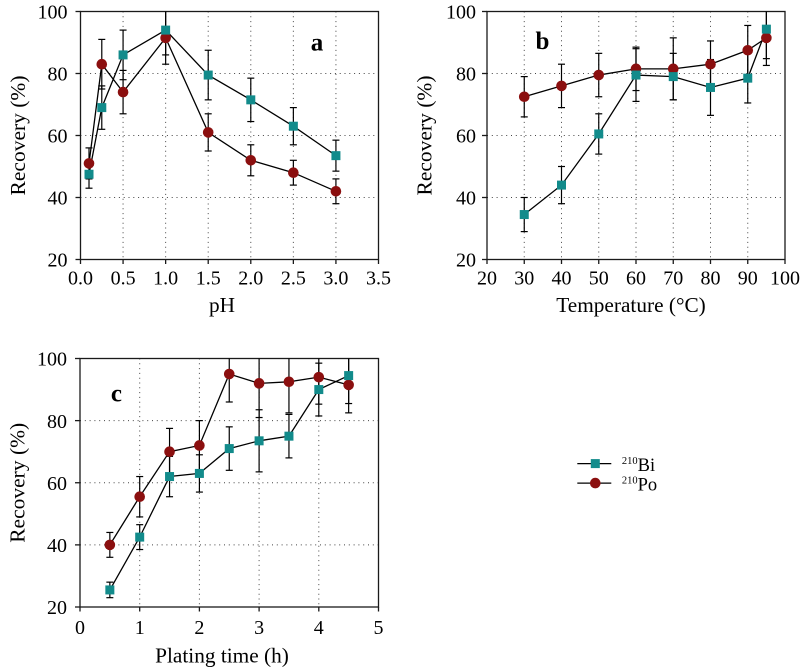  What do you see at coordinates (335, 279) in the screenshot?
I see `svg-text: 3.0` at bounding box center [335, 279].